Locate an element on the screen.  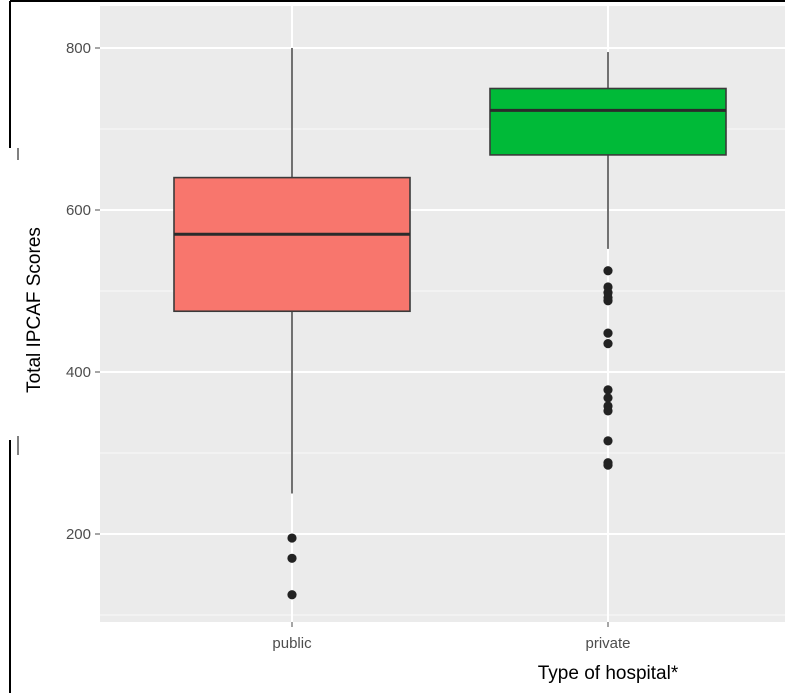
y-axis-title: Total IPCAF Scores is located at coordinates (34, 310).